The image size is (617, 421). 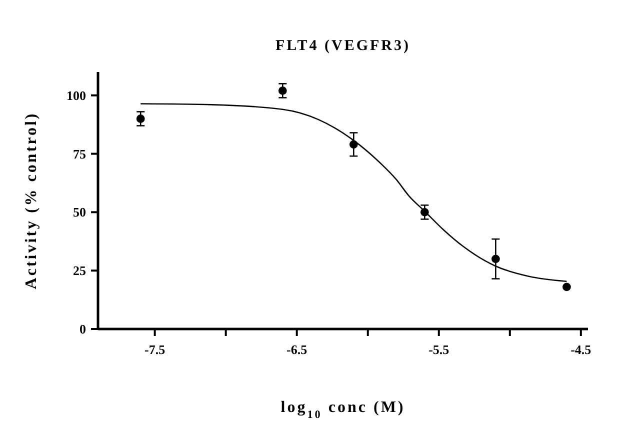 What do you see at coordinates (439, 349) in the screenshot?
I see `x-tick-label: -5.5` at bounding box center [439, 349].